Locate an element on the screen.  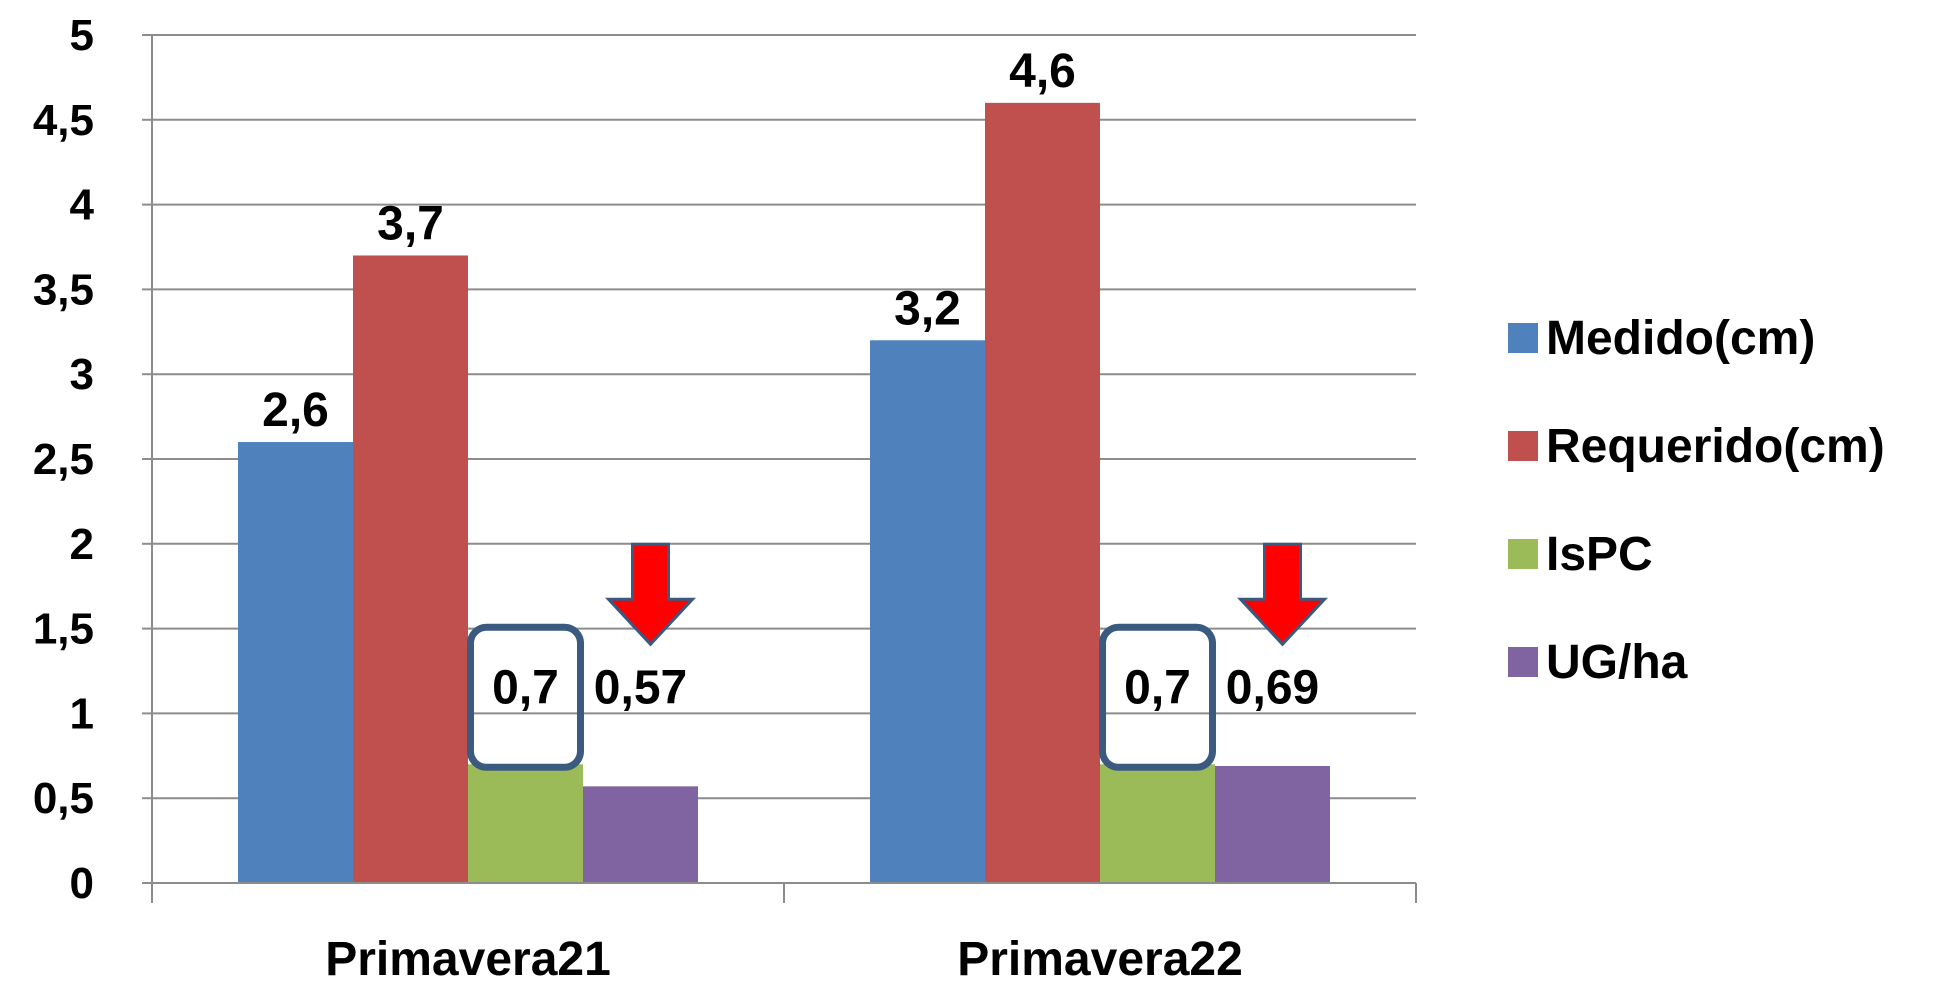
y-tick-label: 1,5 is located at coordinates (63, 629).